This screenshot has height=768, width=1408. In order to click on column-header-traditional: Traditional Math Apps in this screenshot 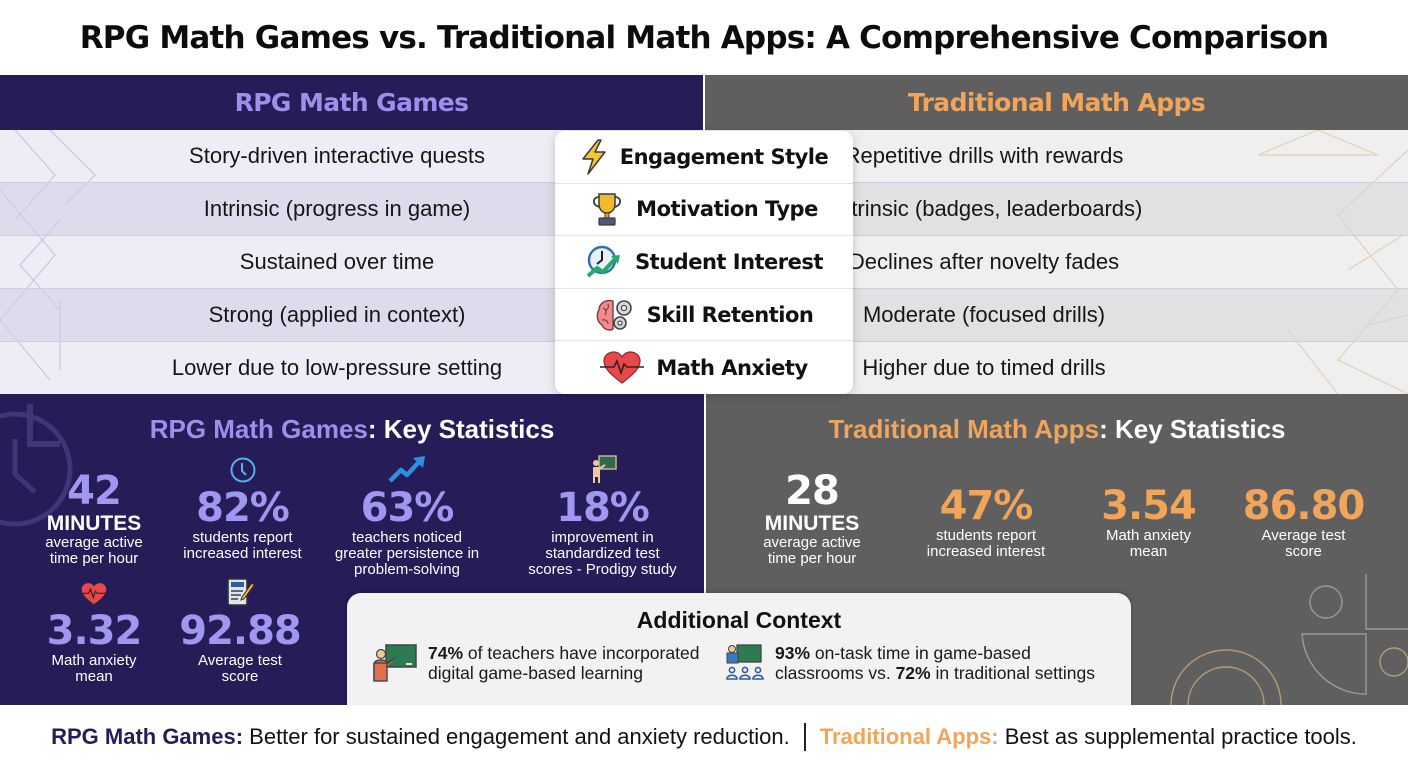, I will do `click(1056, 102)`.